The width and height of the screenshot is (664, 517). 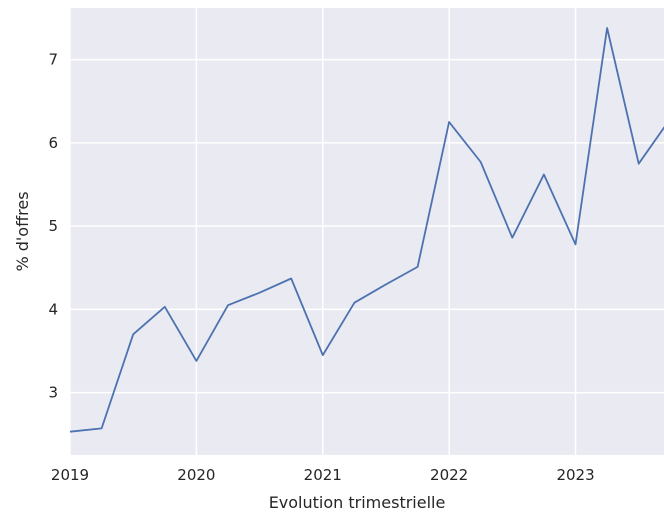 What do you see at coordinates (575, 475) in the screenshot?
I see `x-tick-label: 2023` at bounding box center [575, 475].